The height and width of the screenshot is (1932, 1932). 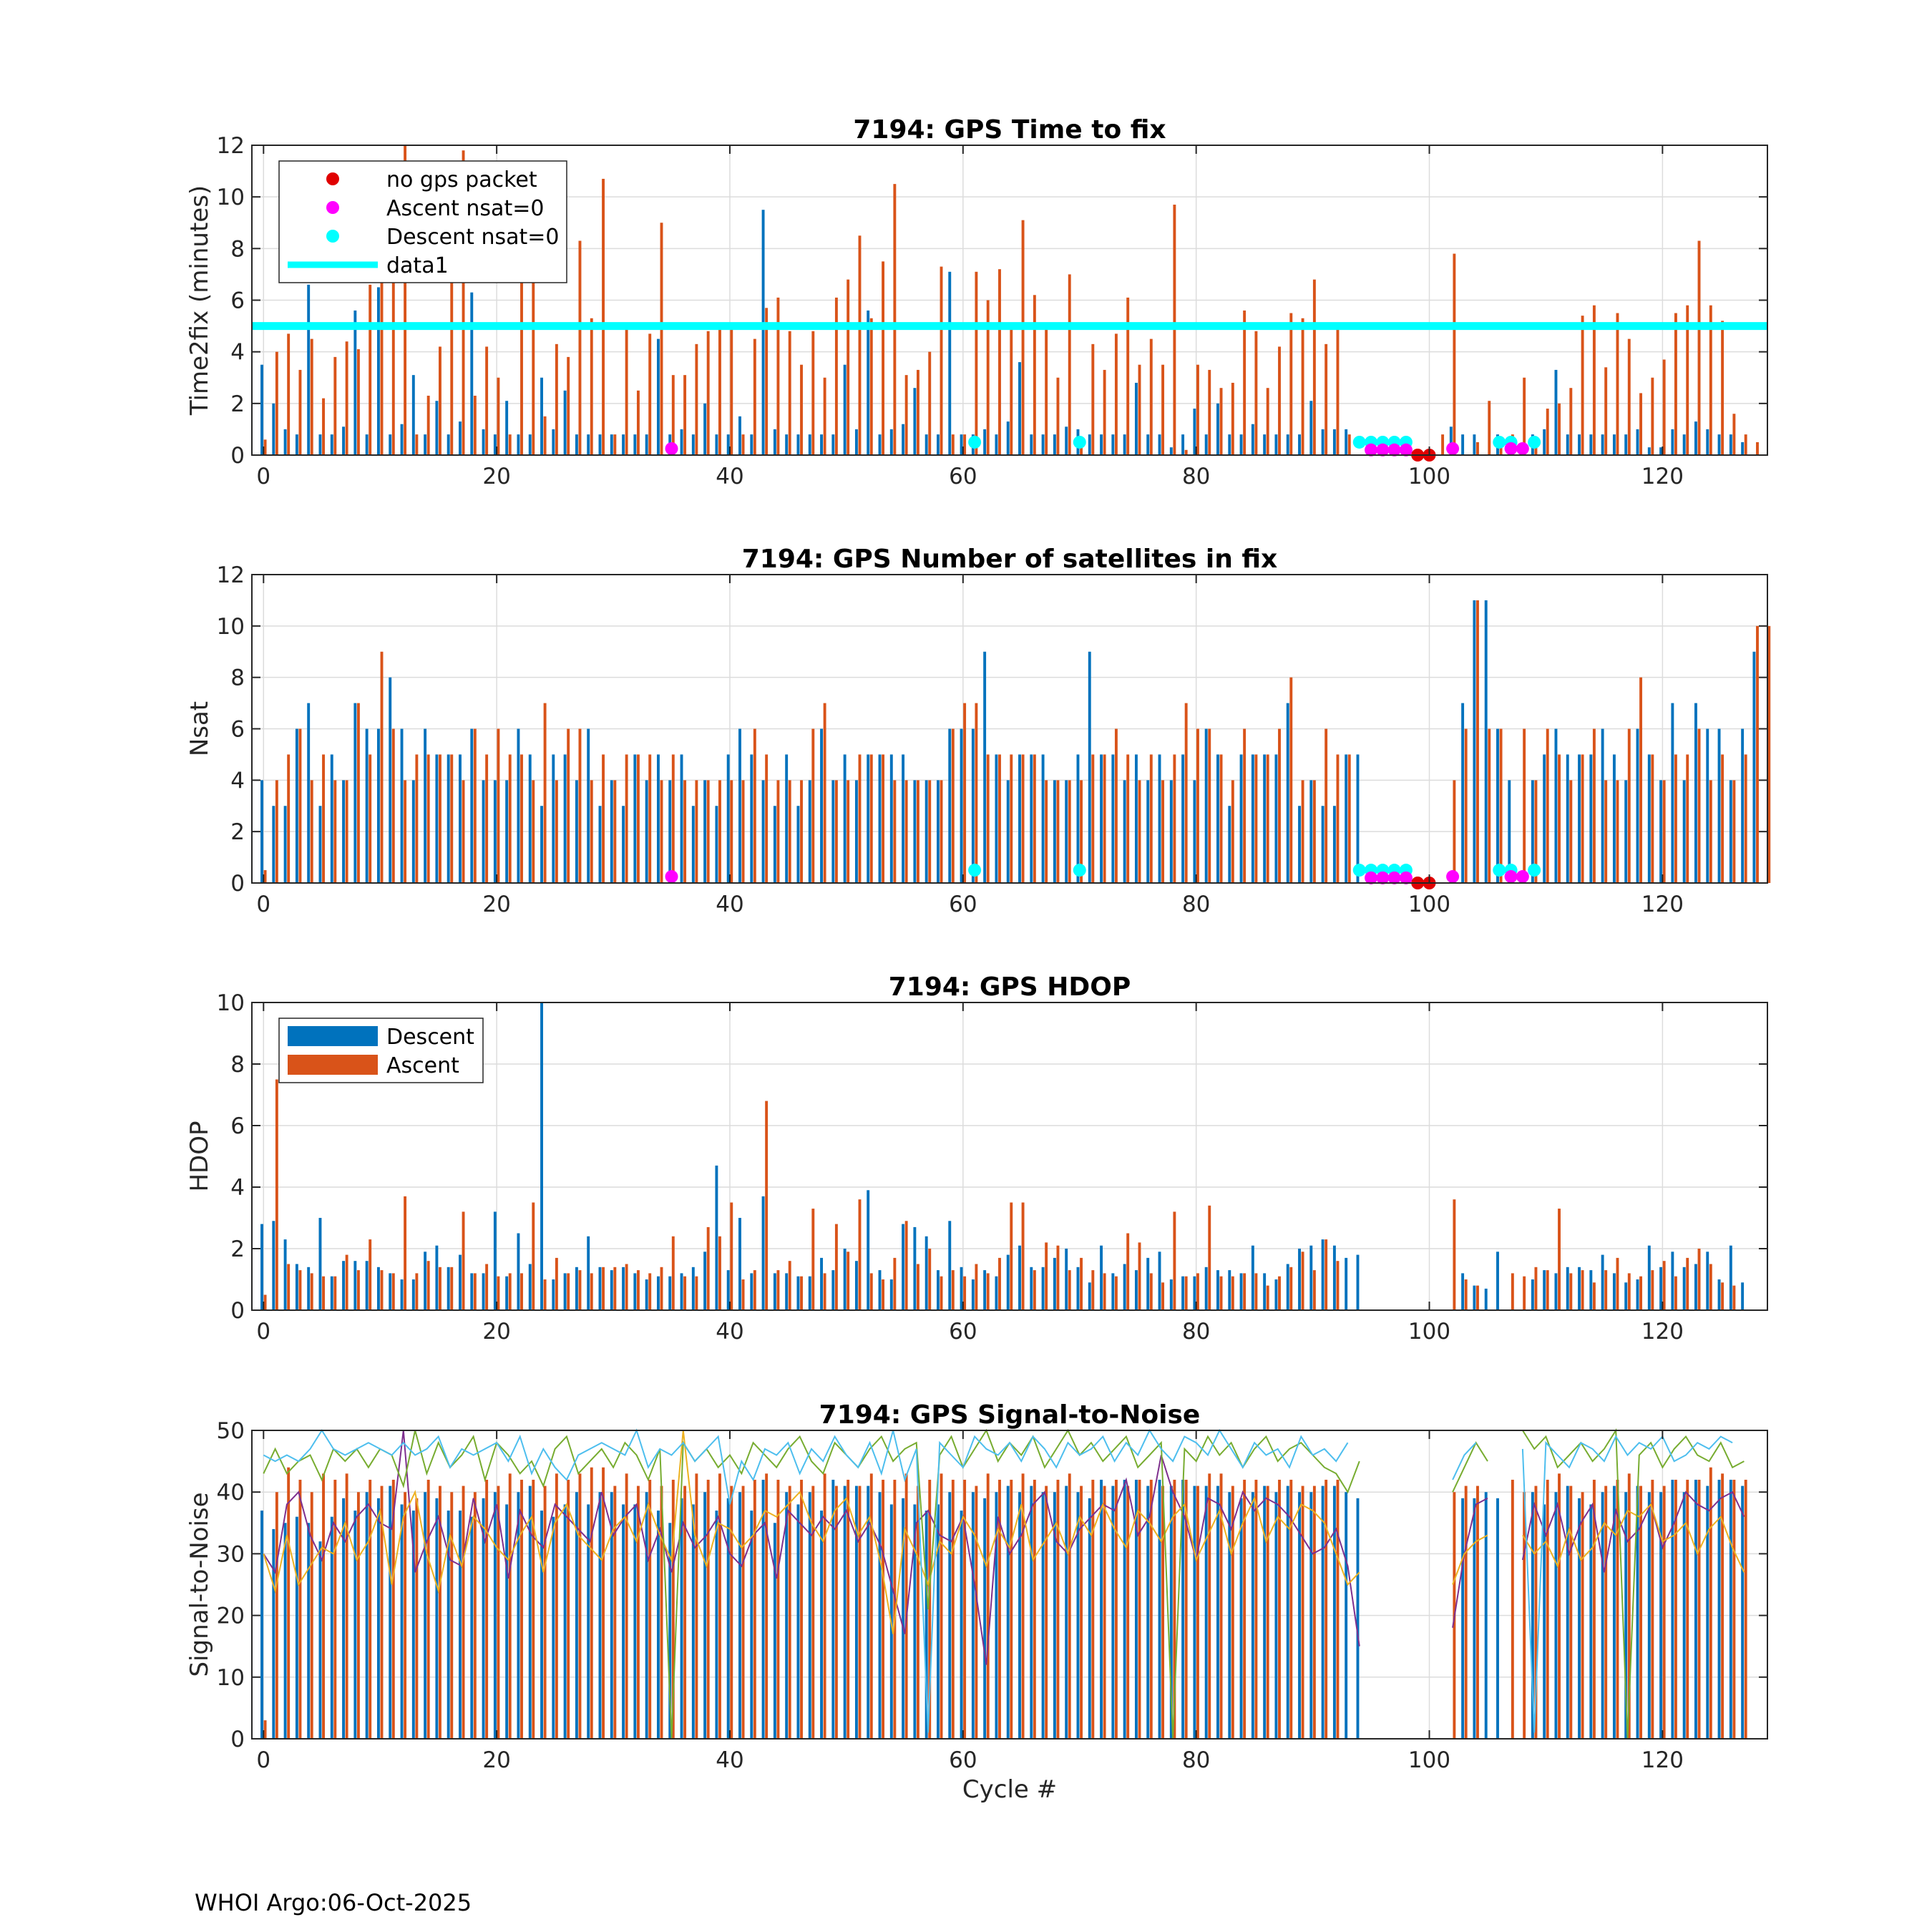 I want to click on y-axis-label: Nsat, so click(x=199, y=728).